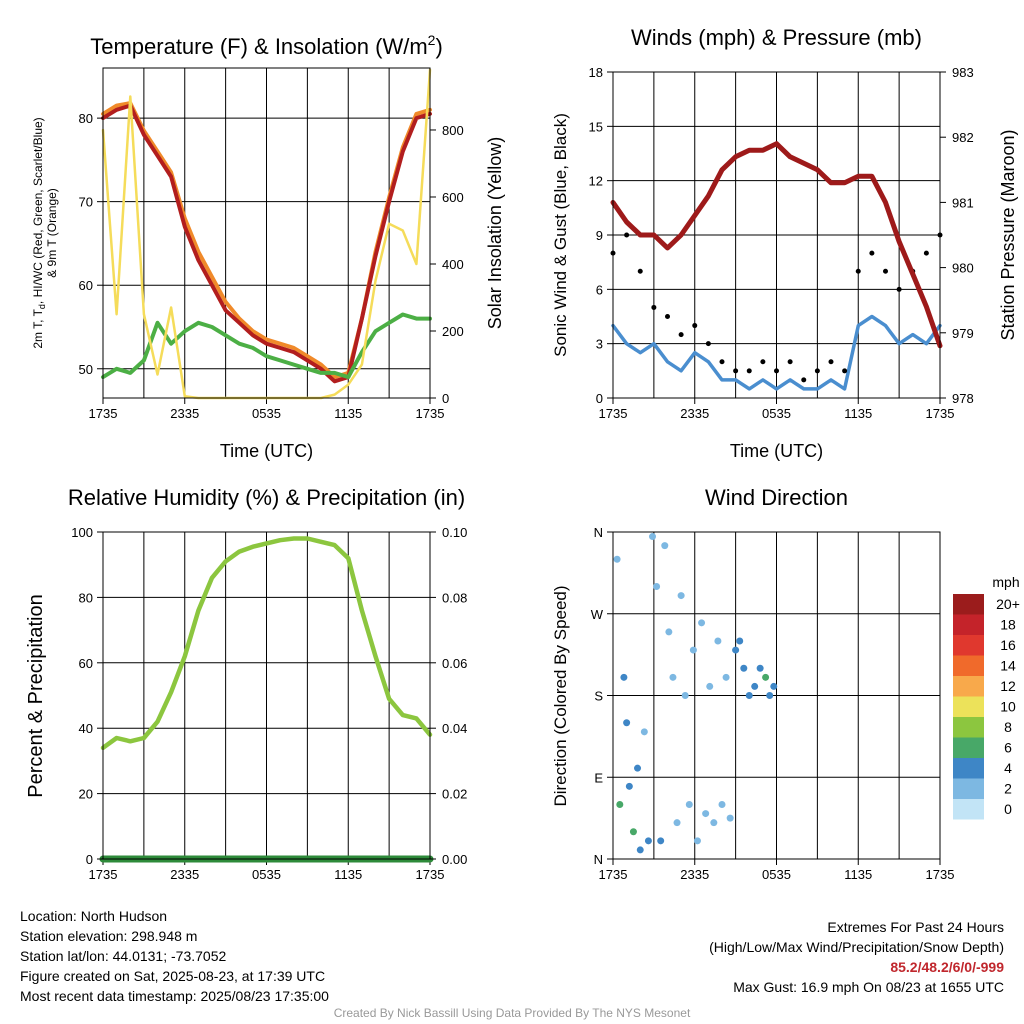 The height and width of the screenshot is (1024, 1024). Describe the element at coordinates (454, 859) in the screenshot. I see `y-tick-label-right: 0.00` at that location.